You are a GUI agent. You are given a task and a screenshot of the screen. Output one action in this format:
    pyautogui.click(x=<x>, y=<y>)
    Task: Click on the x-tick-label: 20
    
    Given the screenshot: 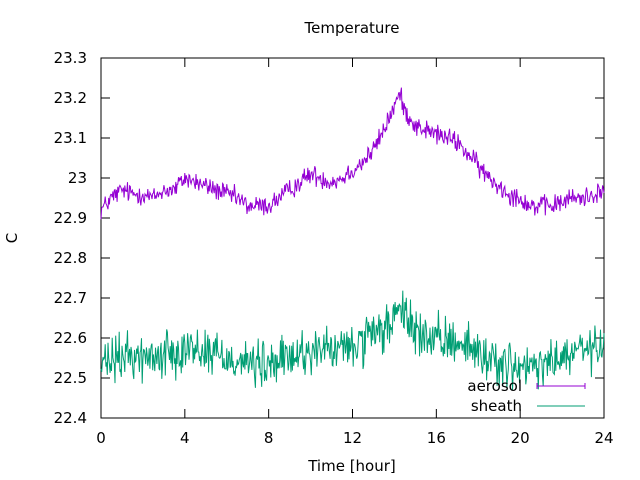 What is the action you would take?
    pyautogui.click(x=520, y=438)
    